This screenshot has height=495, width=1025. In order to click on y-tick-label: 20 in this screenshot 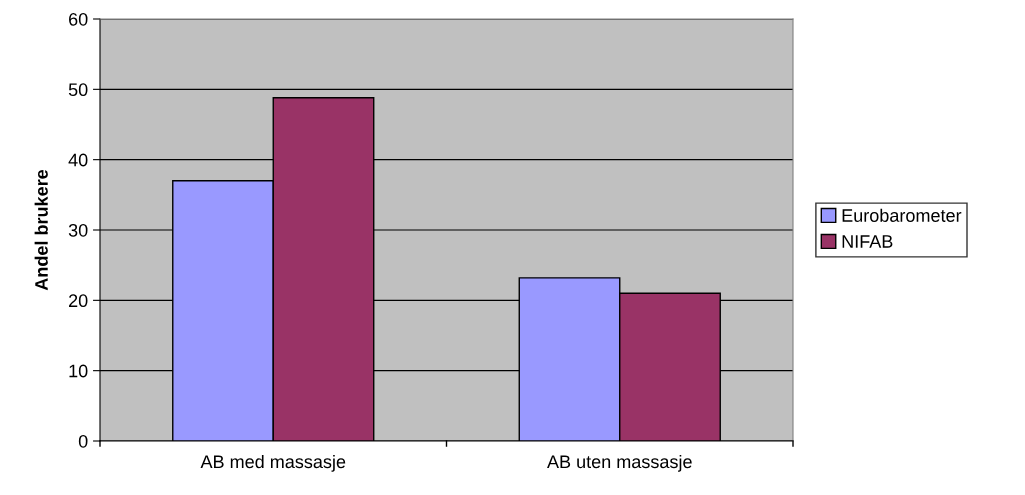, I will do `click(78, 301)`.